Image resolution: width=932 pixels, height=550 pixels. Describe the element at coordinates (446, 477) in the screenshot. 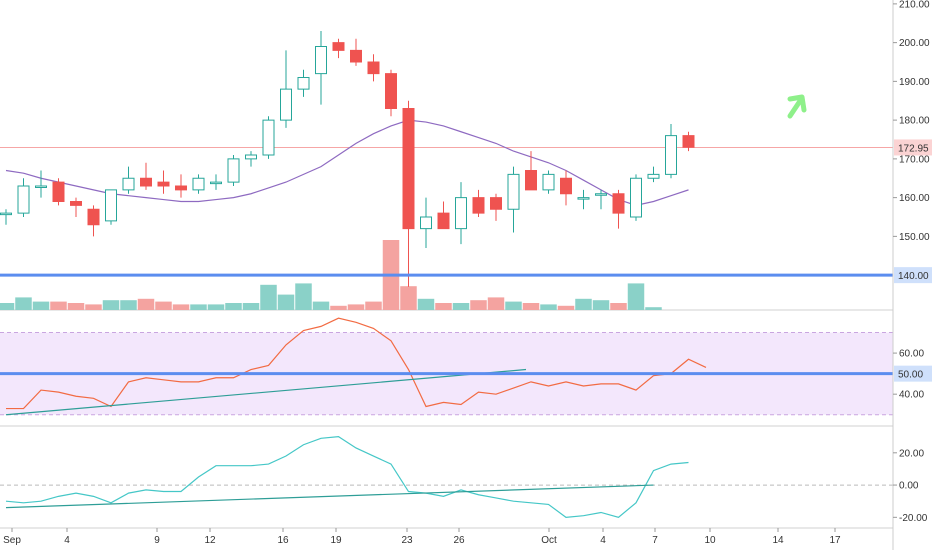

I see `oscillator-panel` at that location.